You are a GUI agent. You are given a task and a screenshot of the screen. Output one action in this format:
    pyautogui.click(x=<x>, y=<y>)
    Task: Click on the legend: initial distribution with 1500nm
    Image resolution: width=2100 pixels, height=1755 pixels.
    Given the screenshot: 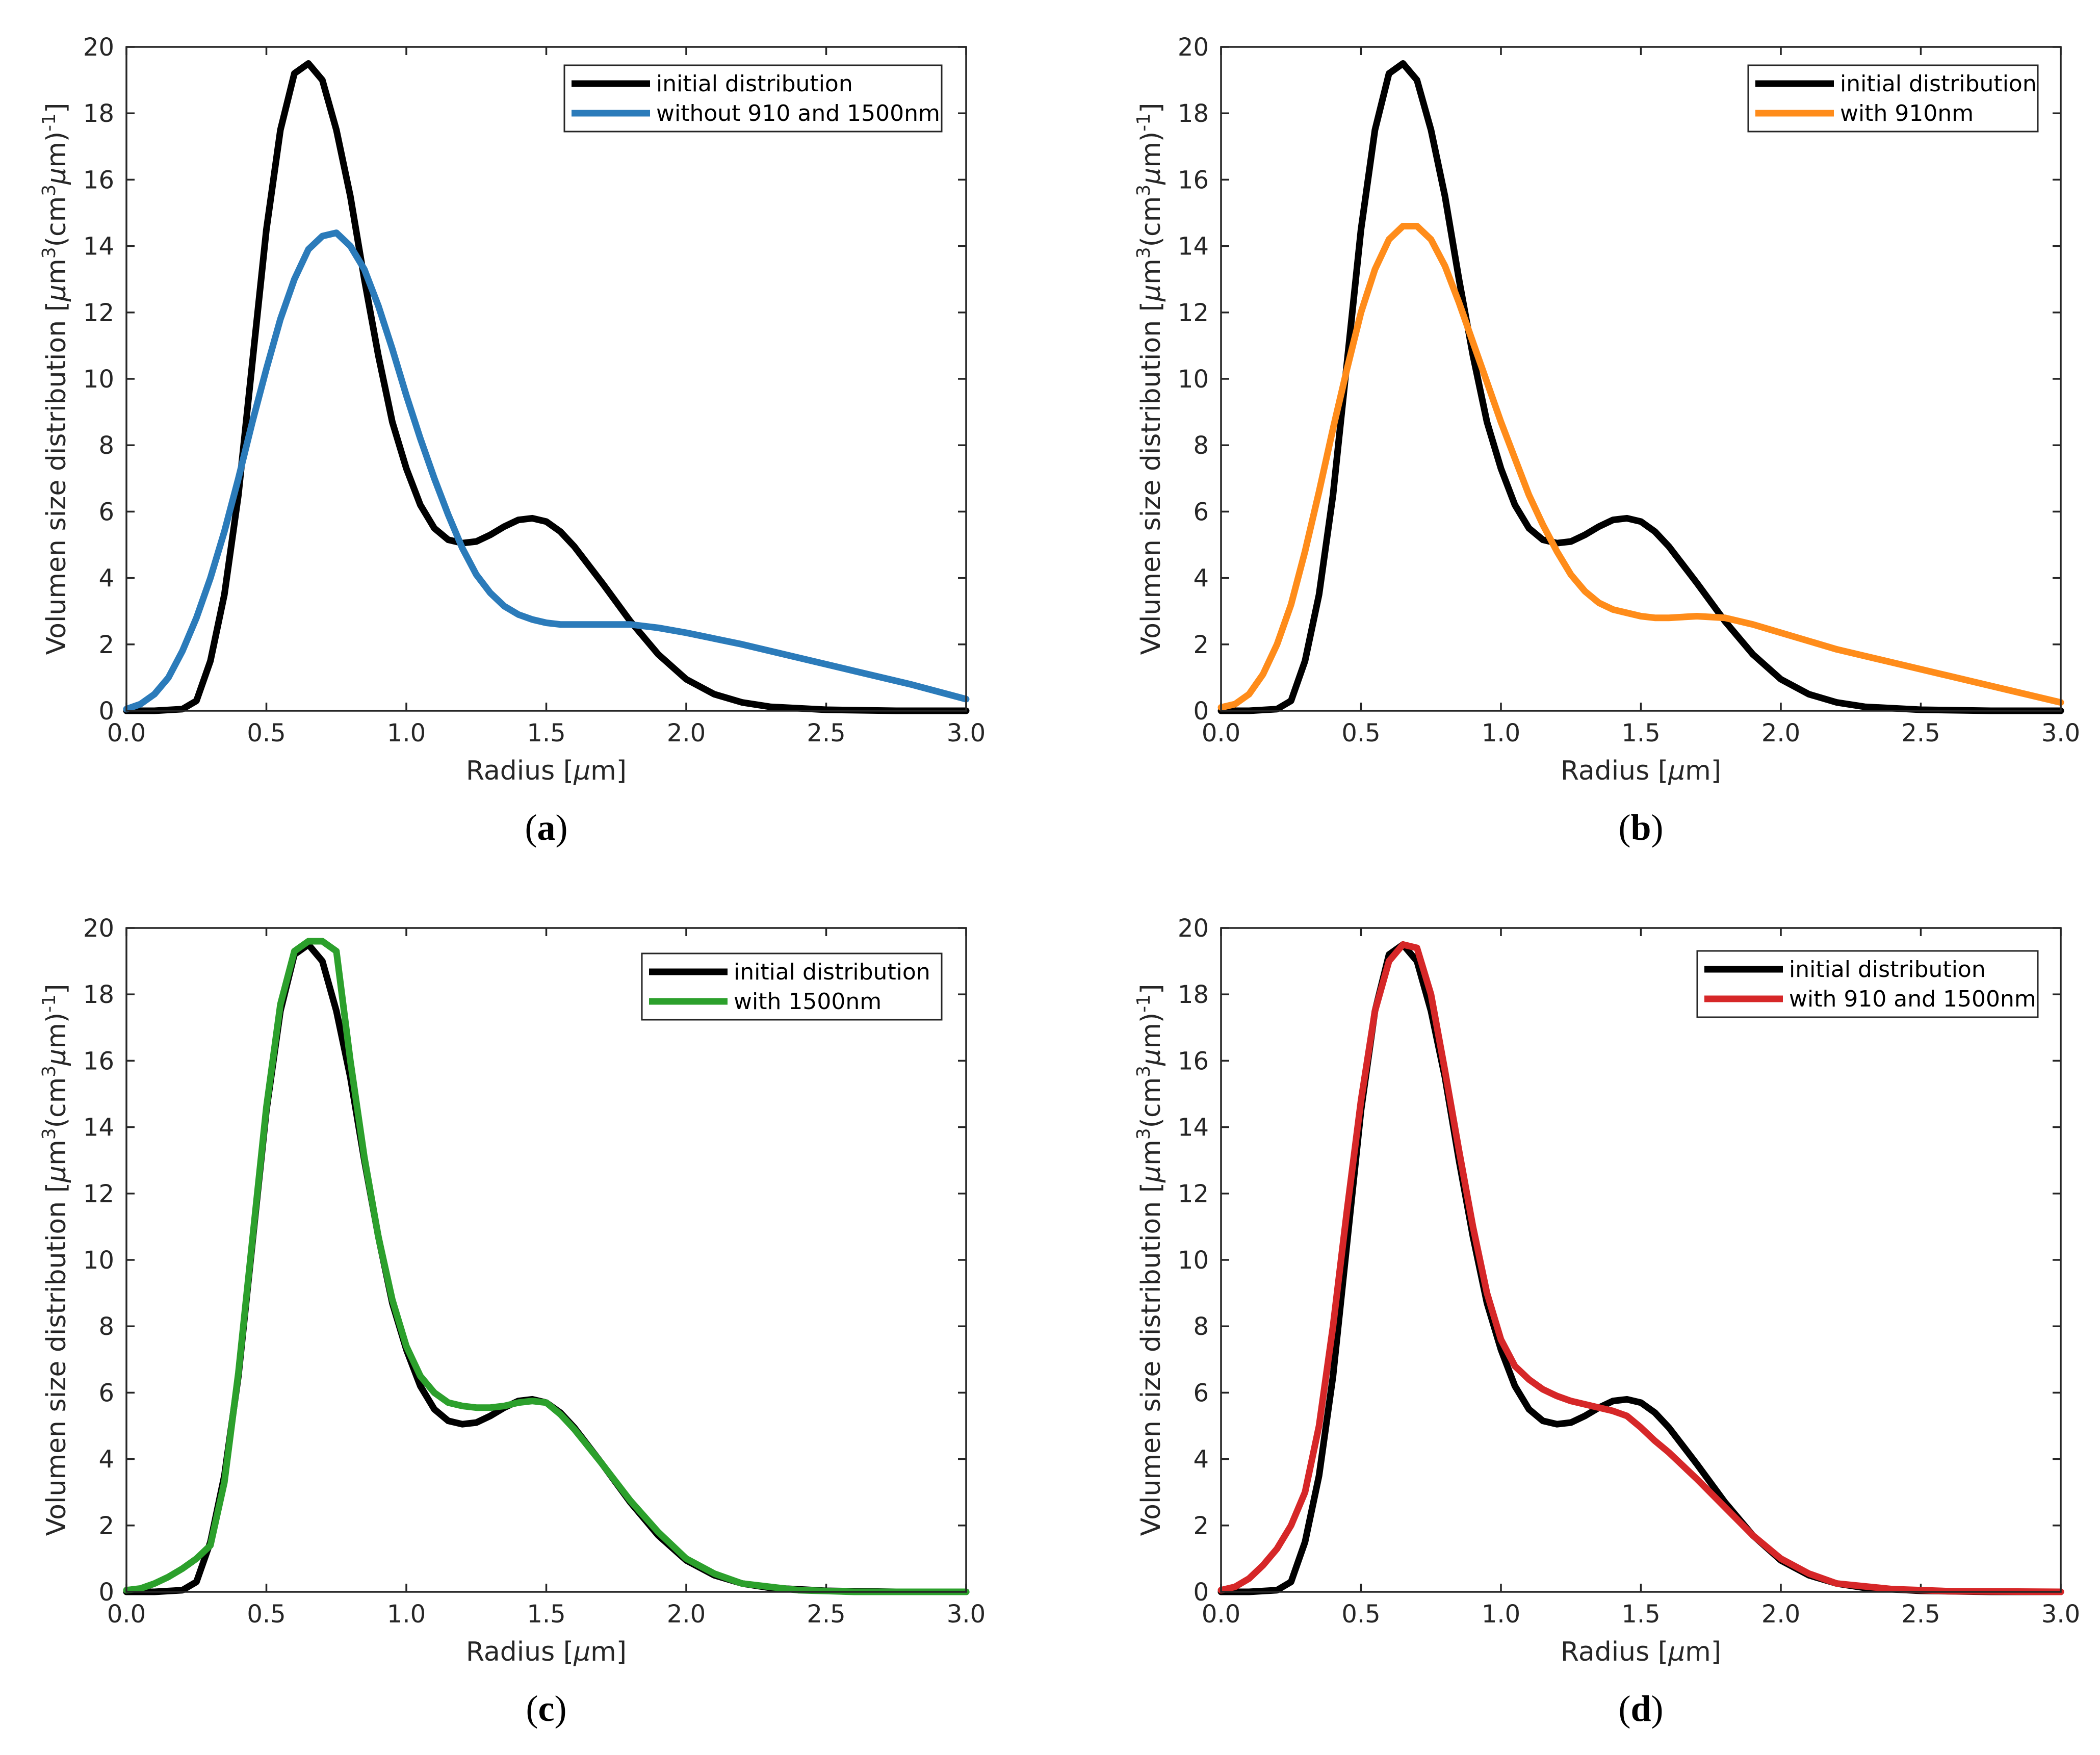 What is the action you would take?
    pyautogui.click(x=792, y=986)
    